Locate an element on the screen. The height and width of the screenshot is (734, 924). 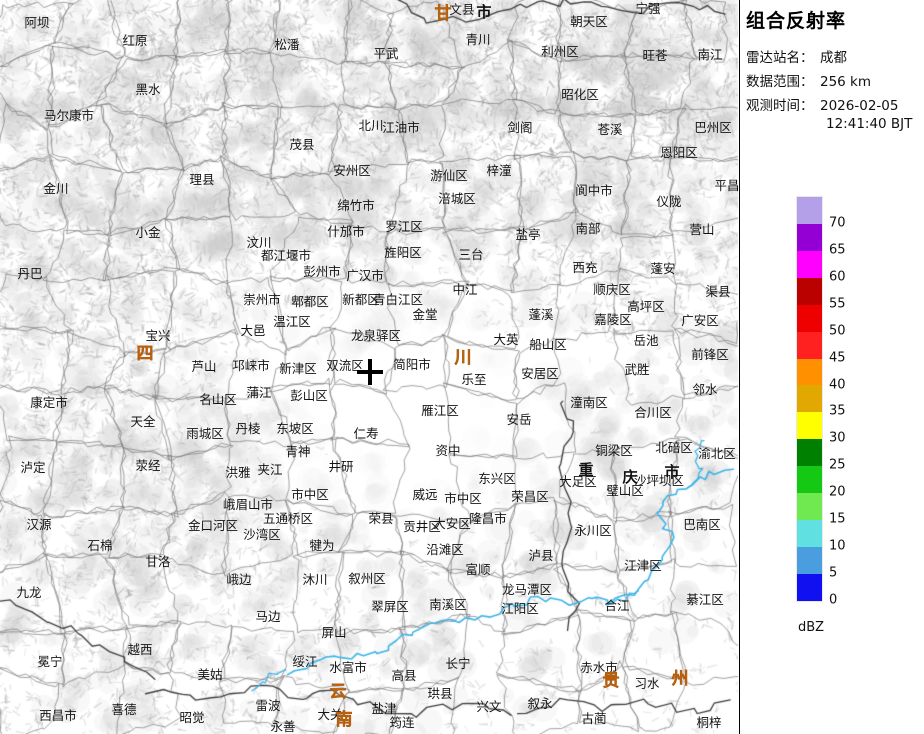
colorbar-tick-label: 5 is located at coordinates (833, 573).